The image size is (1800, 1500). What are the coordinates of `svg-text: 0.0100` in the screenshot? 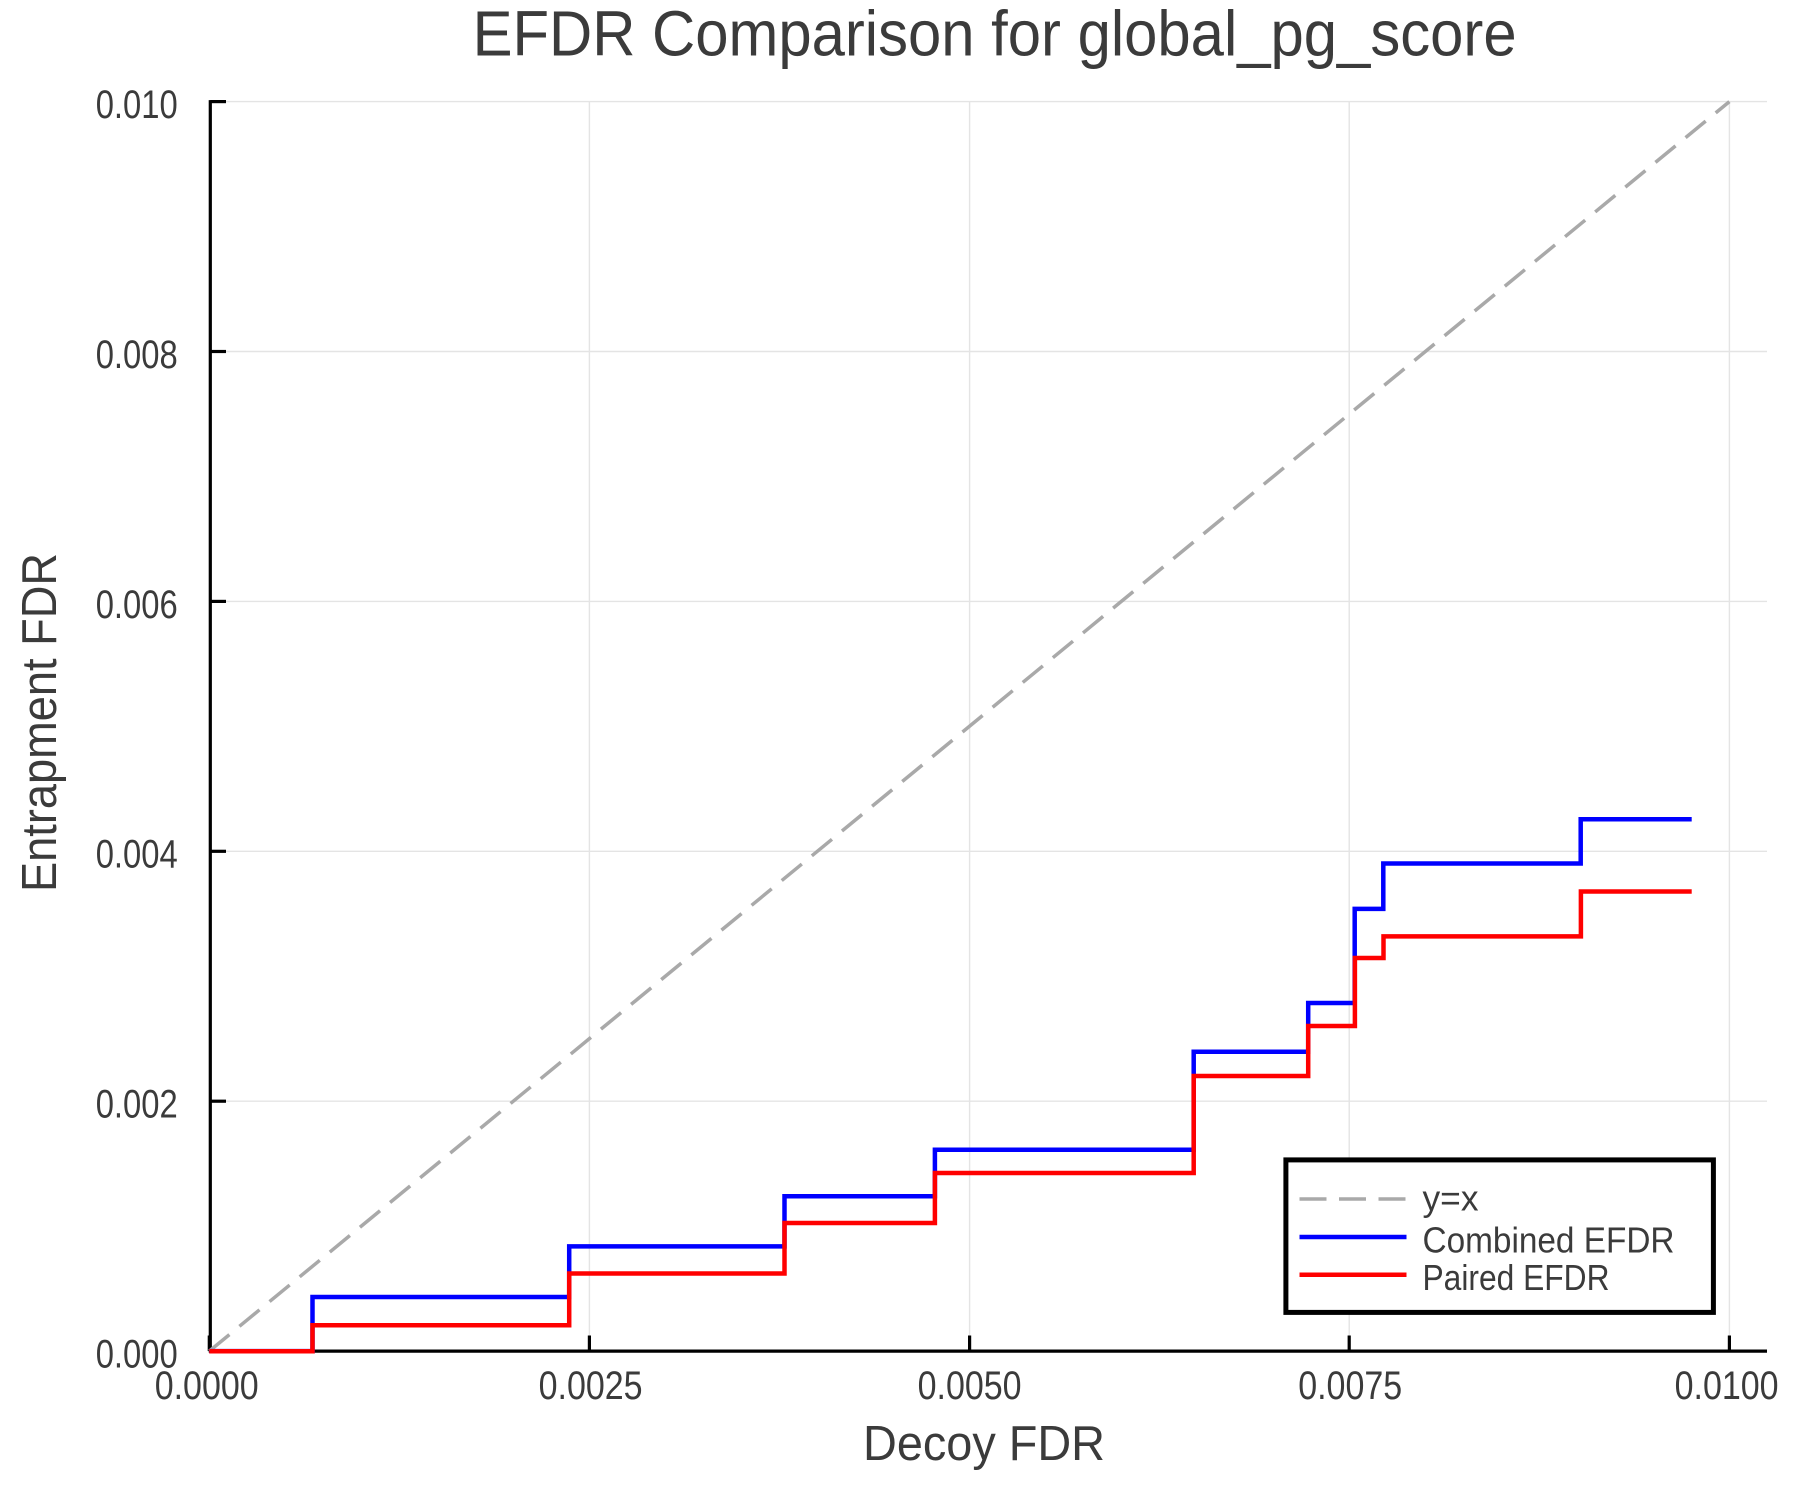 It's located at (1727, 1386).